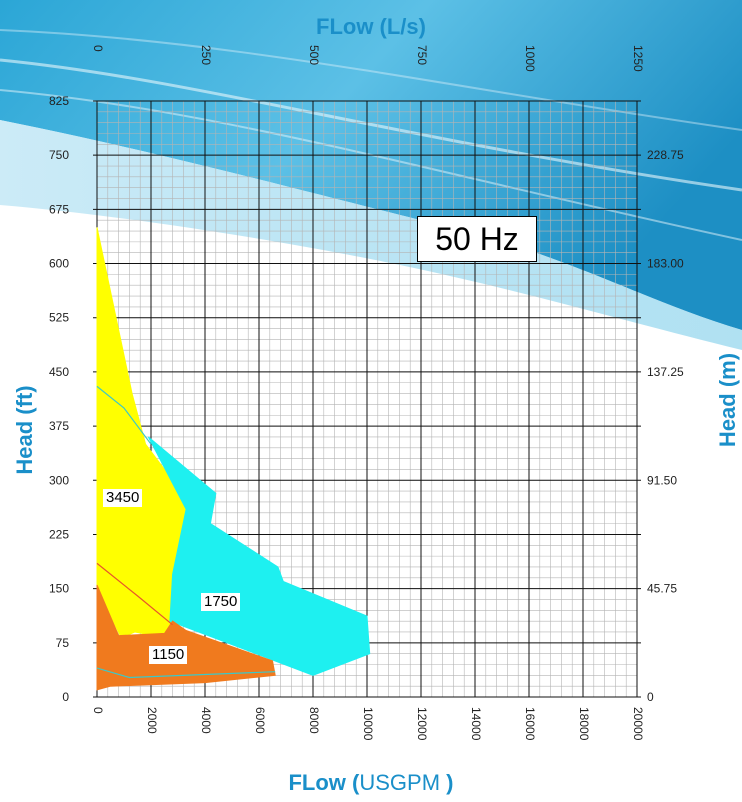  What do you see at coordinates (638, 58) in the screenshot?
I see `x-top-tick-label: 1250` at bounding box center [638, 58].